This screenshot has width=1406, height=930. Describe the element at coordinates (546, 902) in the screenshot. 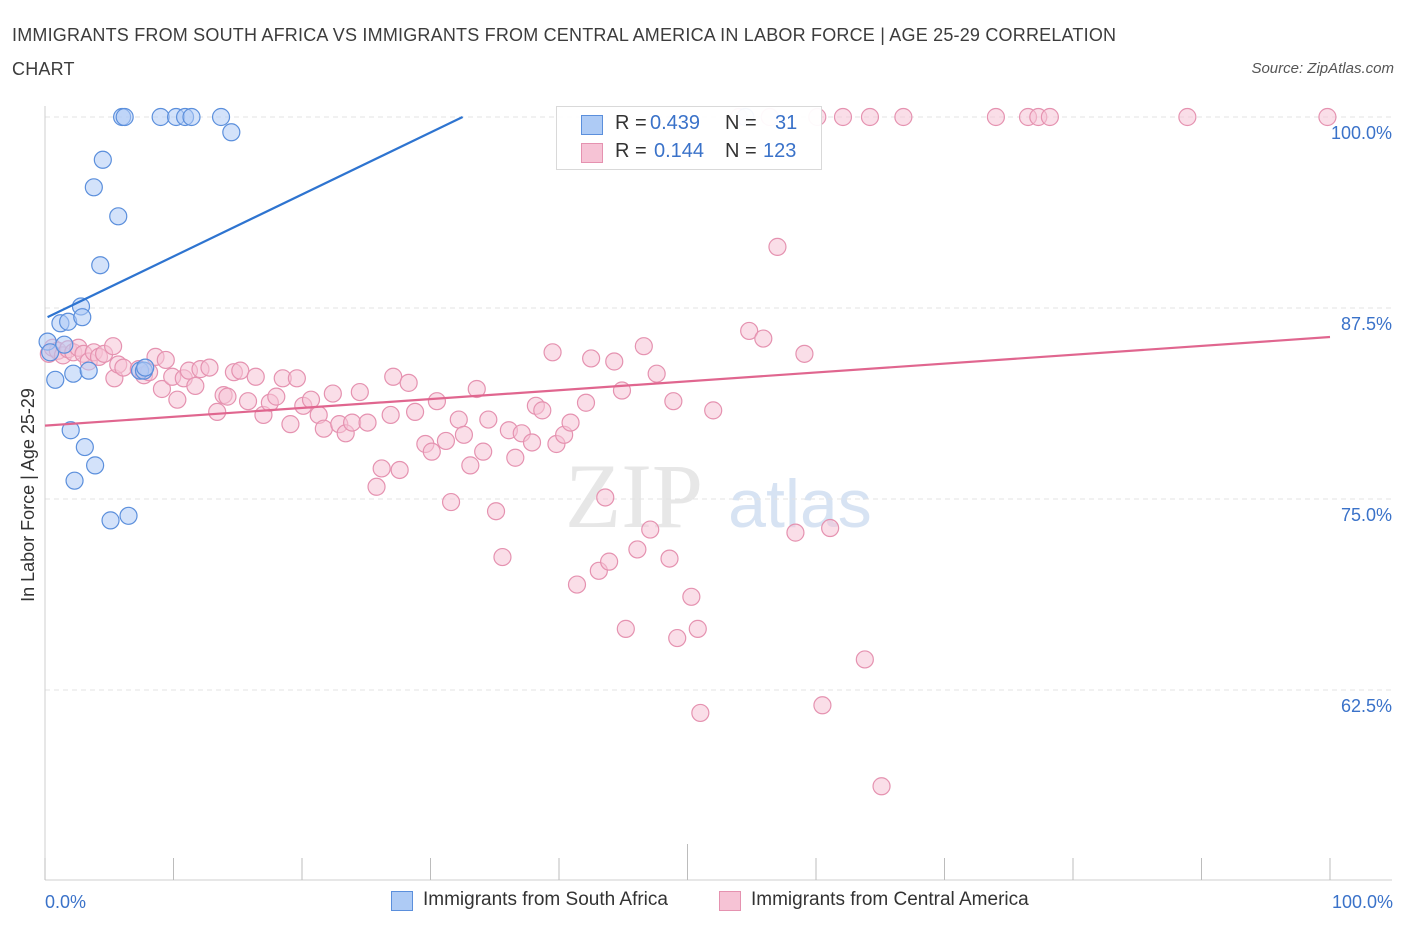

I see `legend-item-south-africa: Immigrants from South Africa` at that location.